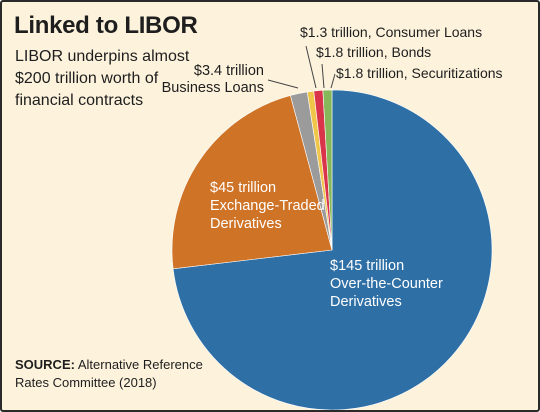  What do you see at coordinates (327, 170) in the screenshot?
I see `pie-slice-securitizations` at bounding box center [327, 170].